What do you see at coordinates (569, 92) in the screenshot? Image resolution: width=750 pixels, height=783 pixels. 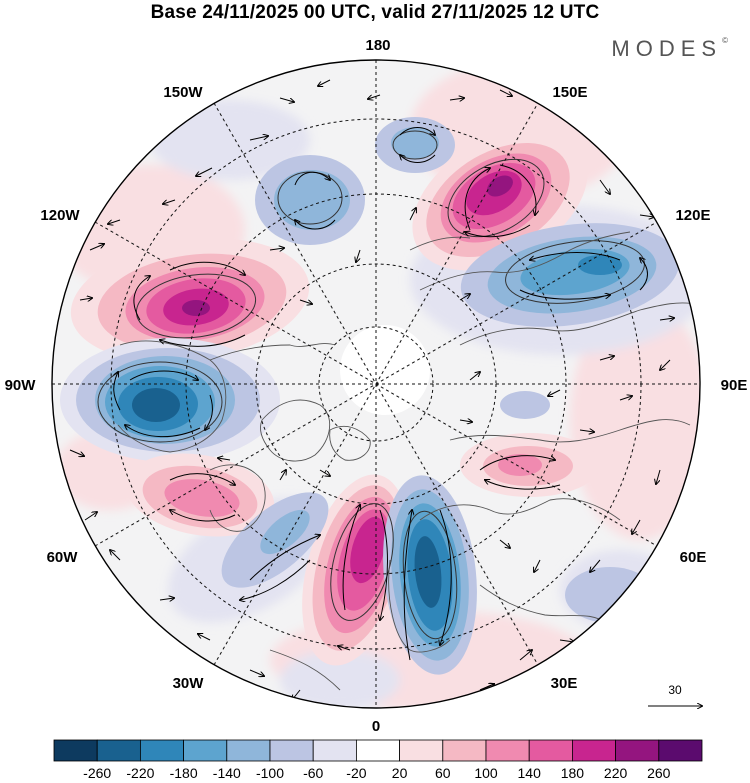 I see `lon-label-150e: 150E` at bounding box center [569, 92].